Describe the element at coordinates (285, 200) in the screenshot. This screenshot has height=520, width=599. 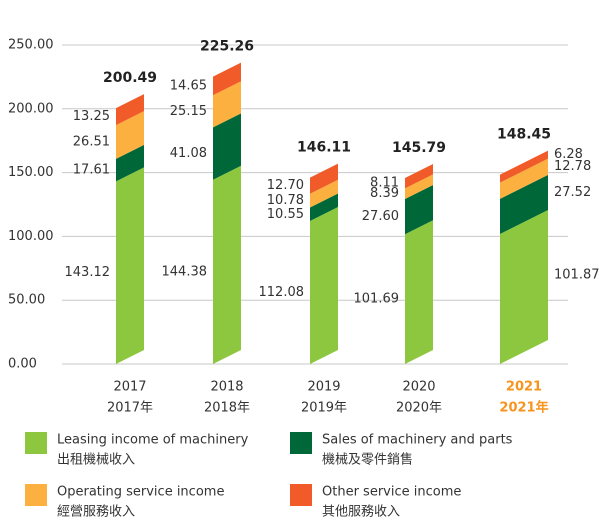
I see `value-label: 10.78` at that location.